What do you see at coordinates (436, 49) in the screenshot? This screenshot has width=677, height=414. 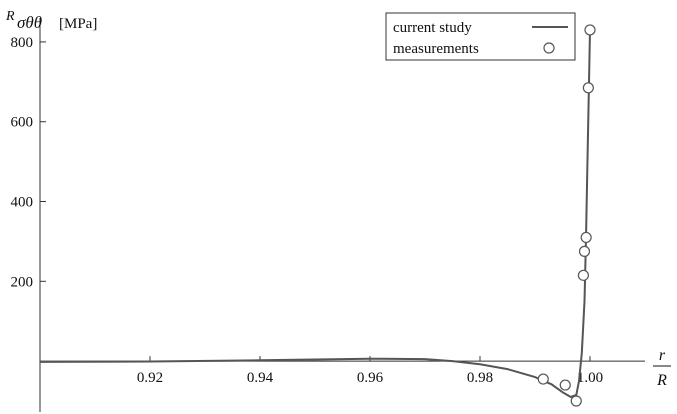 I see `legend-label-measurements: measurements` at bounding box center [436, 49].